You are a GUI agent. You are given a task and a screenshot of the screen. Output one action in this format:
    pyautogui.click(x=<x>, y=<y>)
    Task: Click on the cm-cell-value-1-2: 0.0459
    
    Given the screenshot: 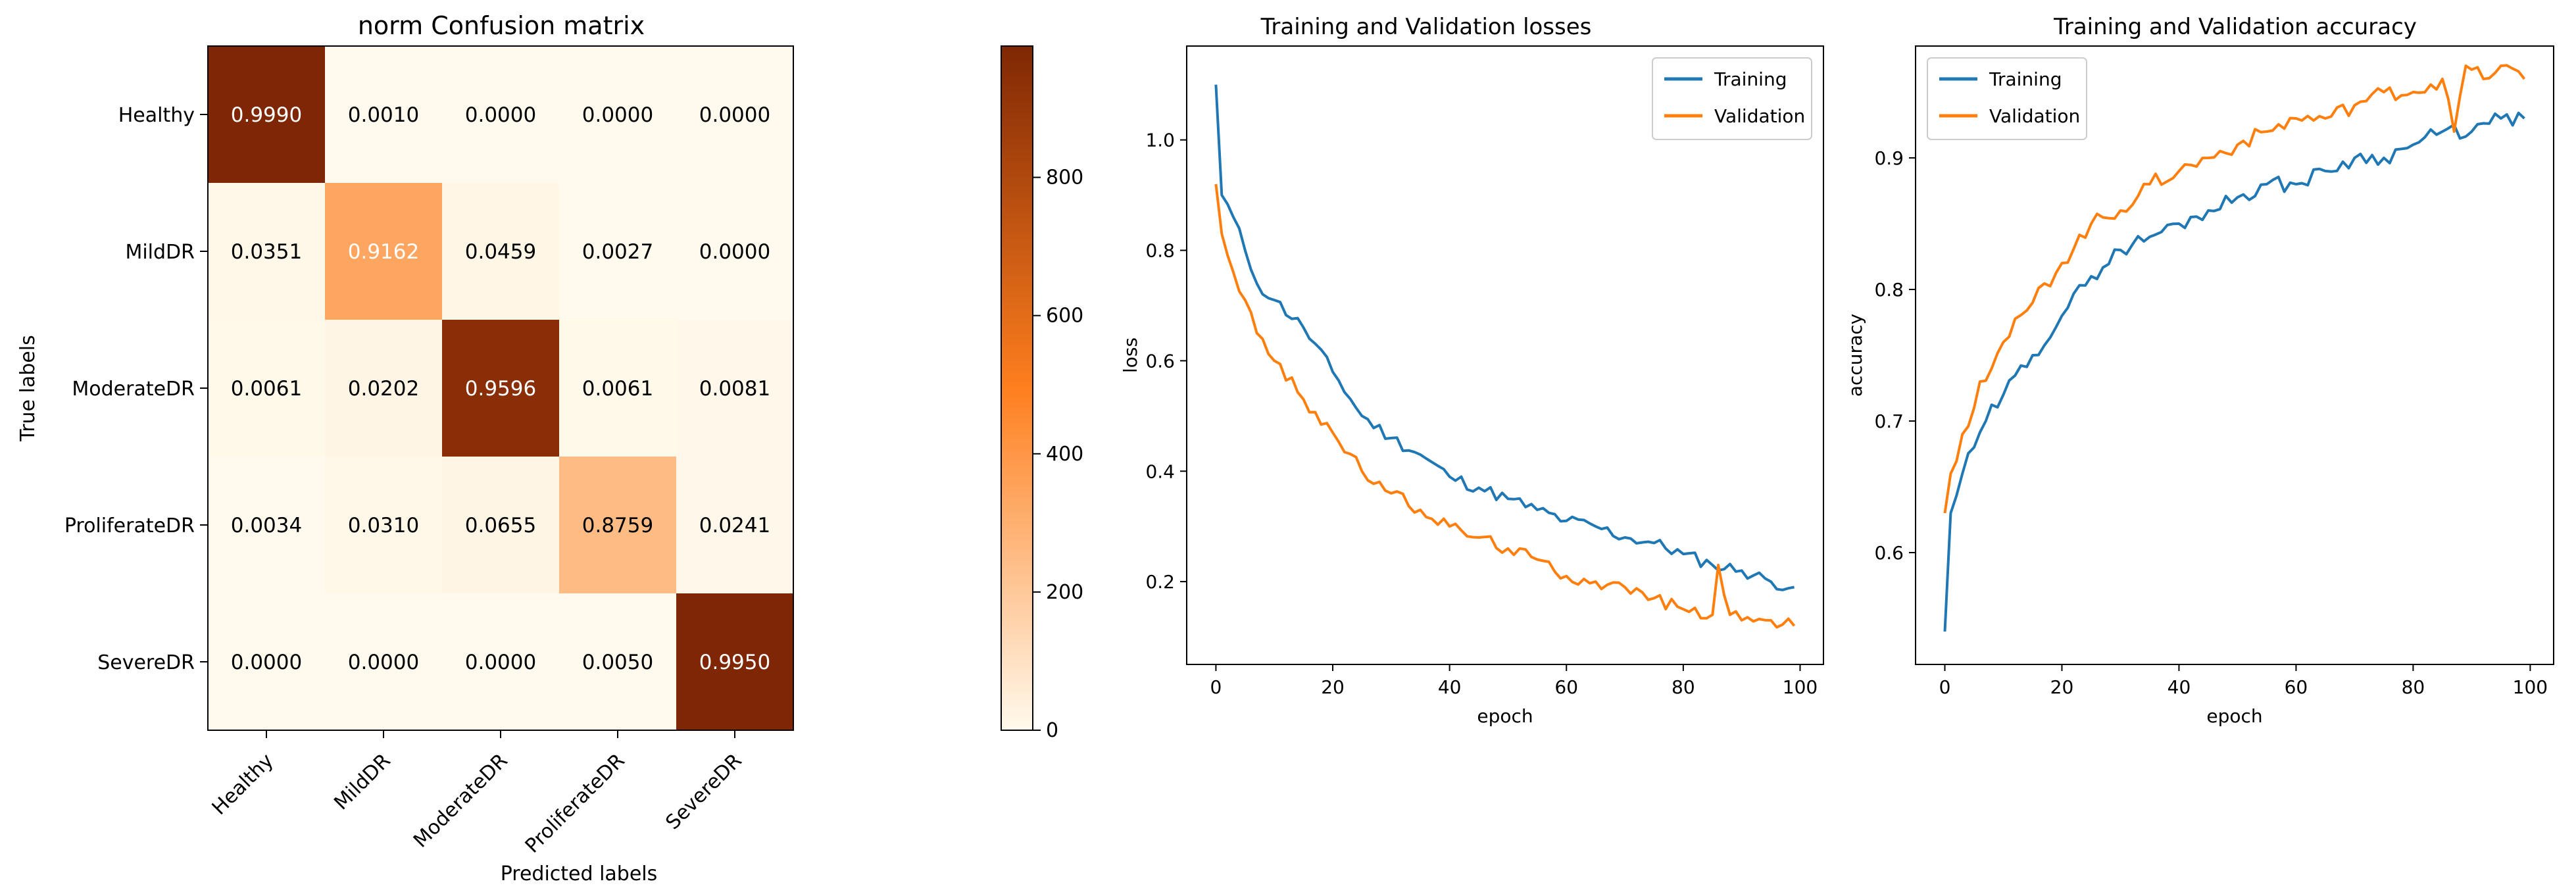 What is the action you would take?
    pyautogui.click(x=500, y=252)
    